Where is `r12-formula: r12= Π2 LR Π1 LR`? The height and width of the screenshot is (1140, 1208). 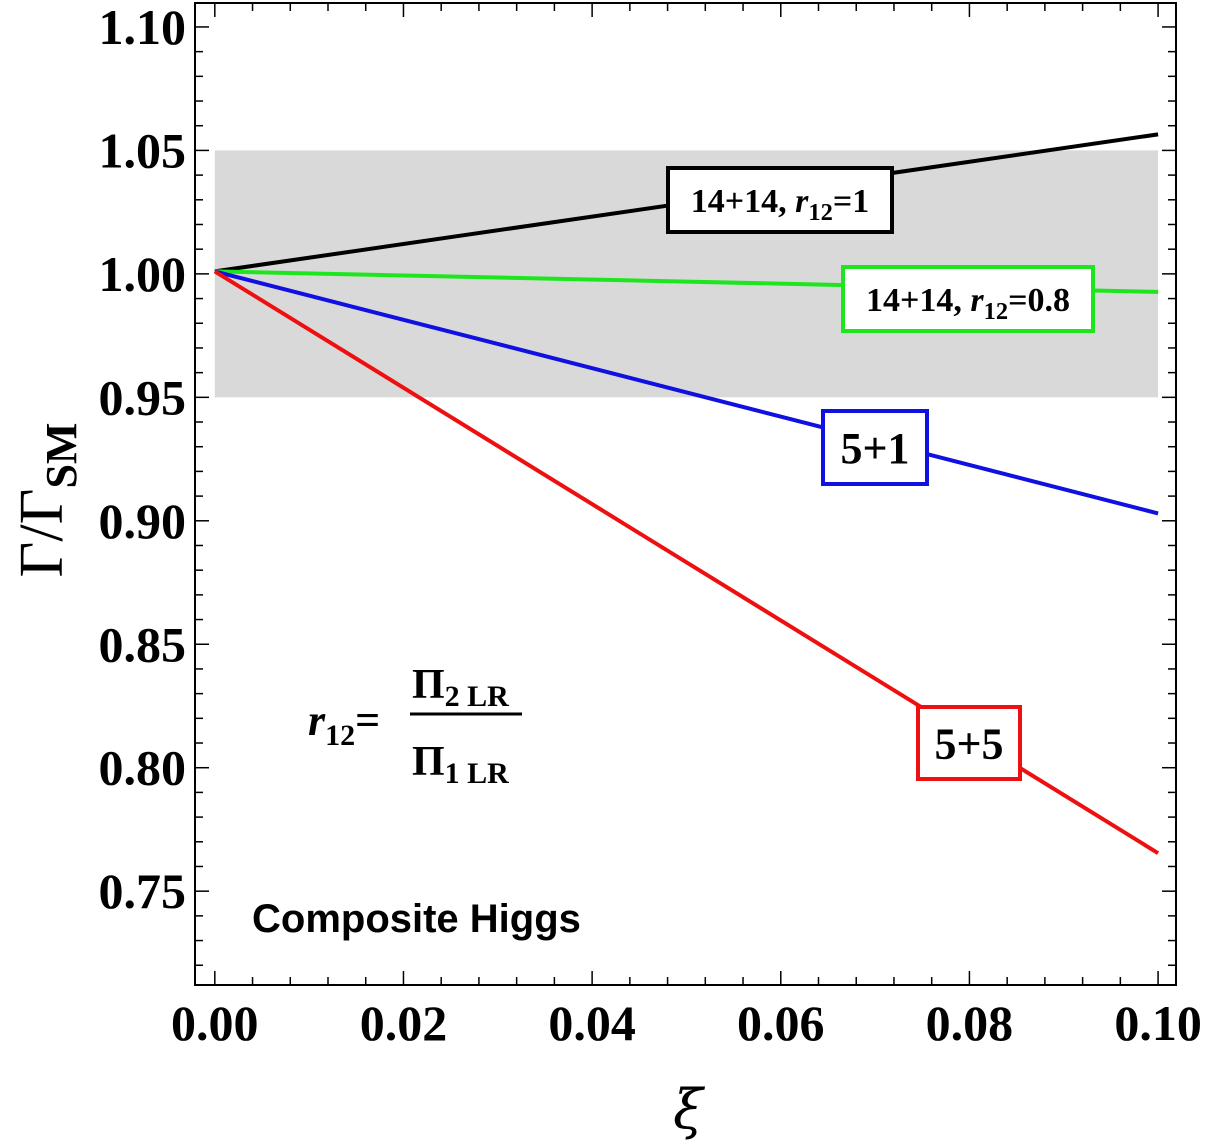
r12-formula: r12= Π2 LR Π1 LR is located at coordinates (415, 726).